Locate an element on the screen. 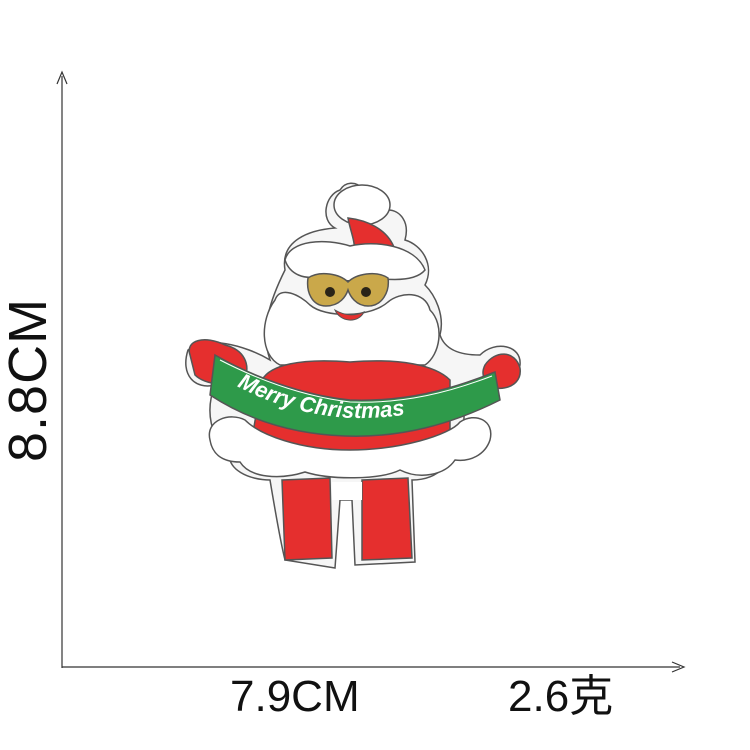 The width and height of the screenshot is (750, 750). leg-gap is located at coordinates (347, 491).